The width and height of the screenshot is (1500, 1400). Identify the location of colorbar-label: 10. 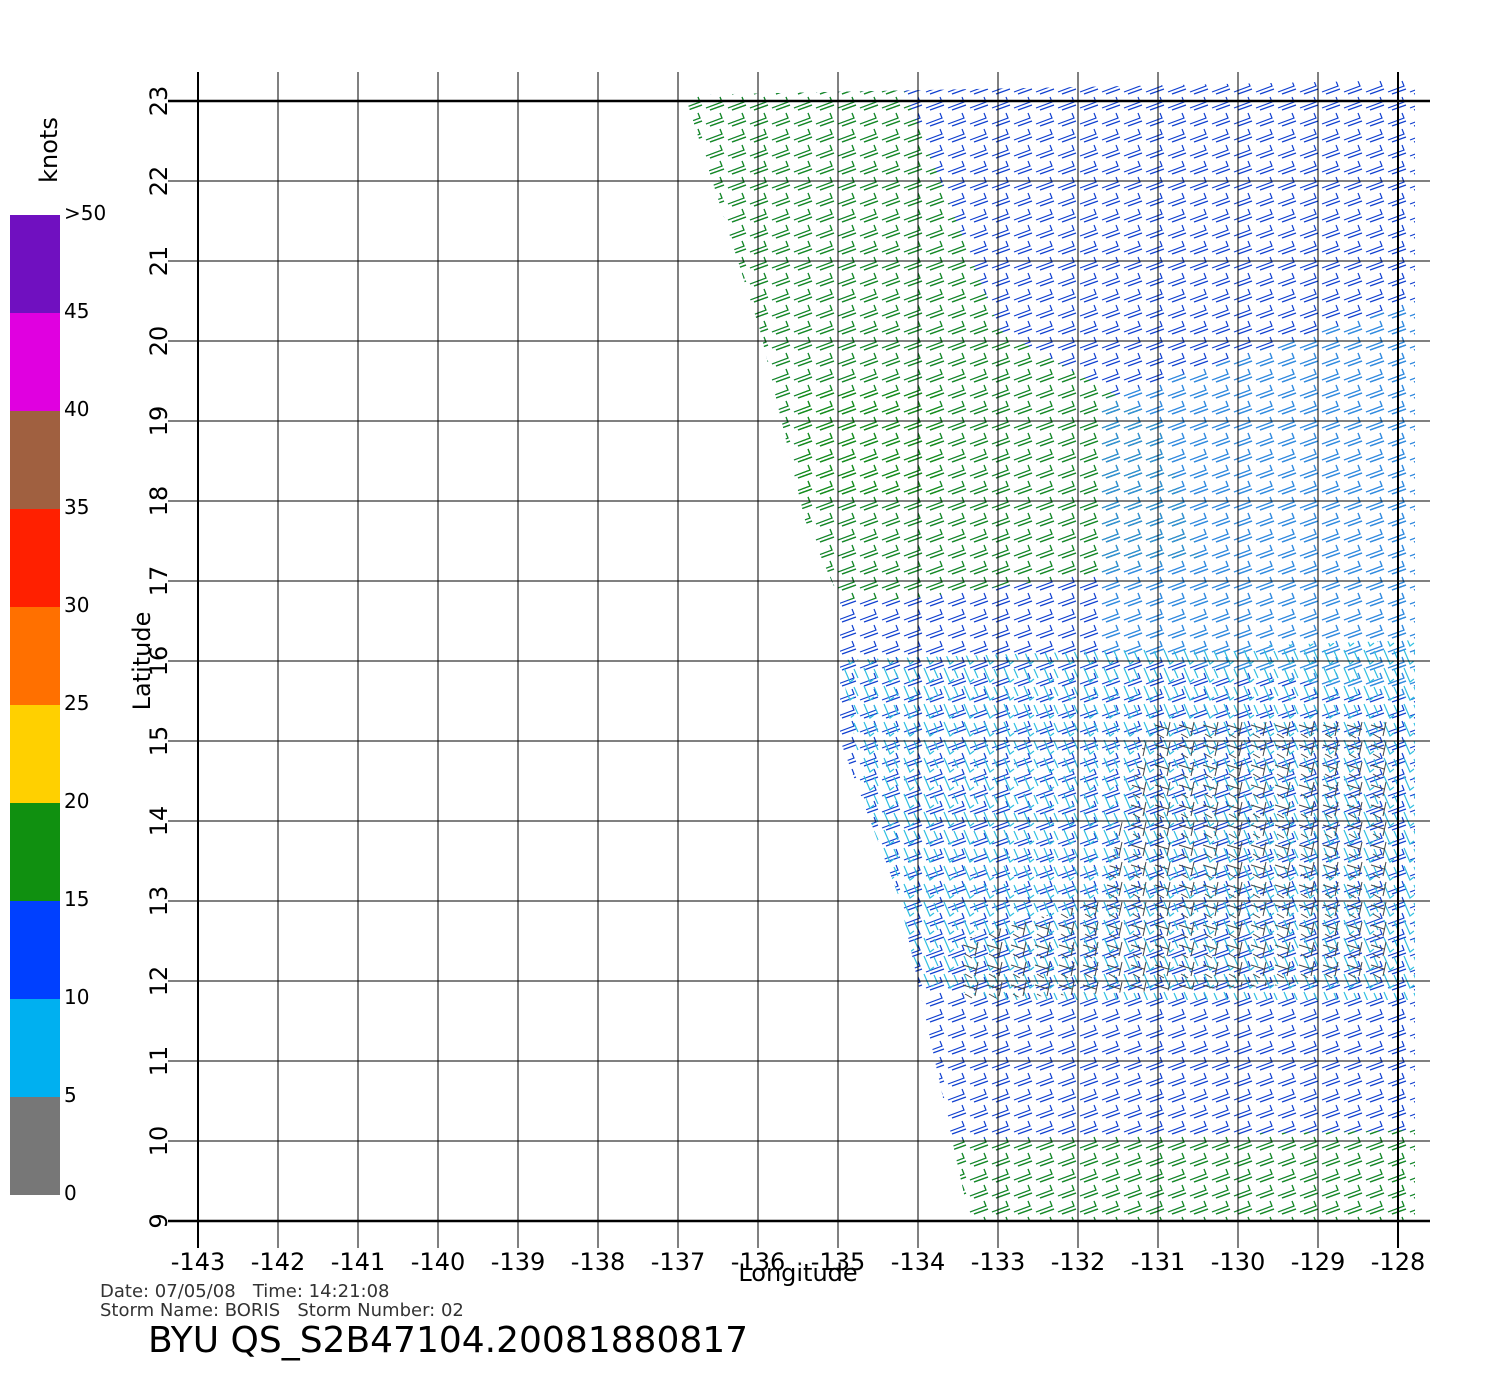
(76, 997).